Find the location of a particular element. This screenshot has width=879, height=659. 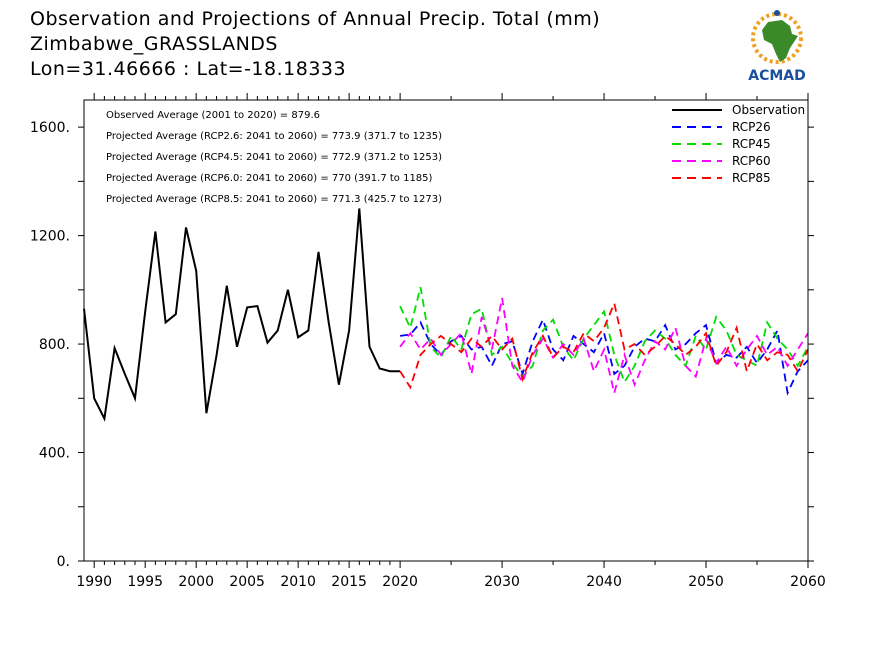

x-tick-label: 2015 is located at coordinates (349, 582).